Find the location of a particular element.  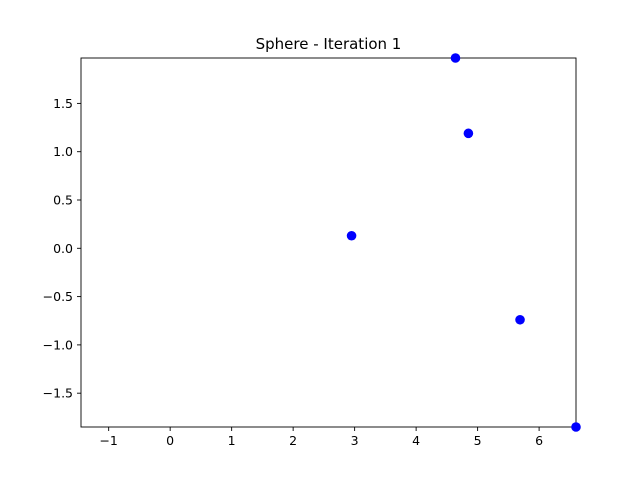

x-tick-label: 3 is located at coordinates (355, 440).